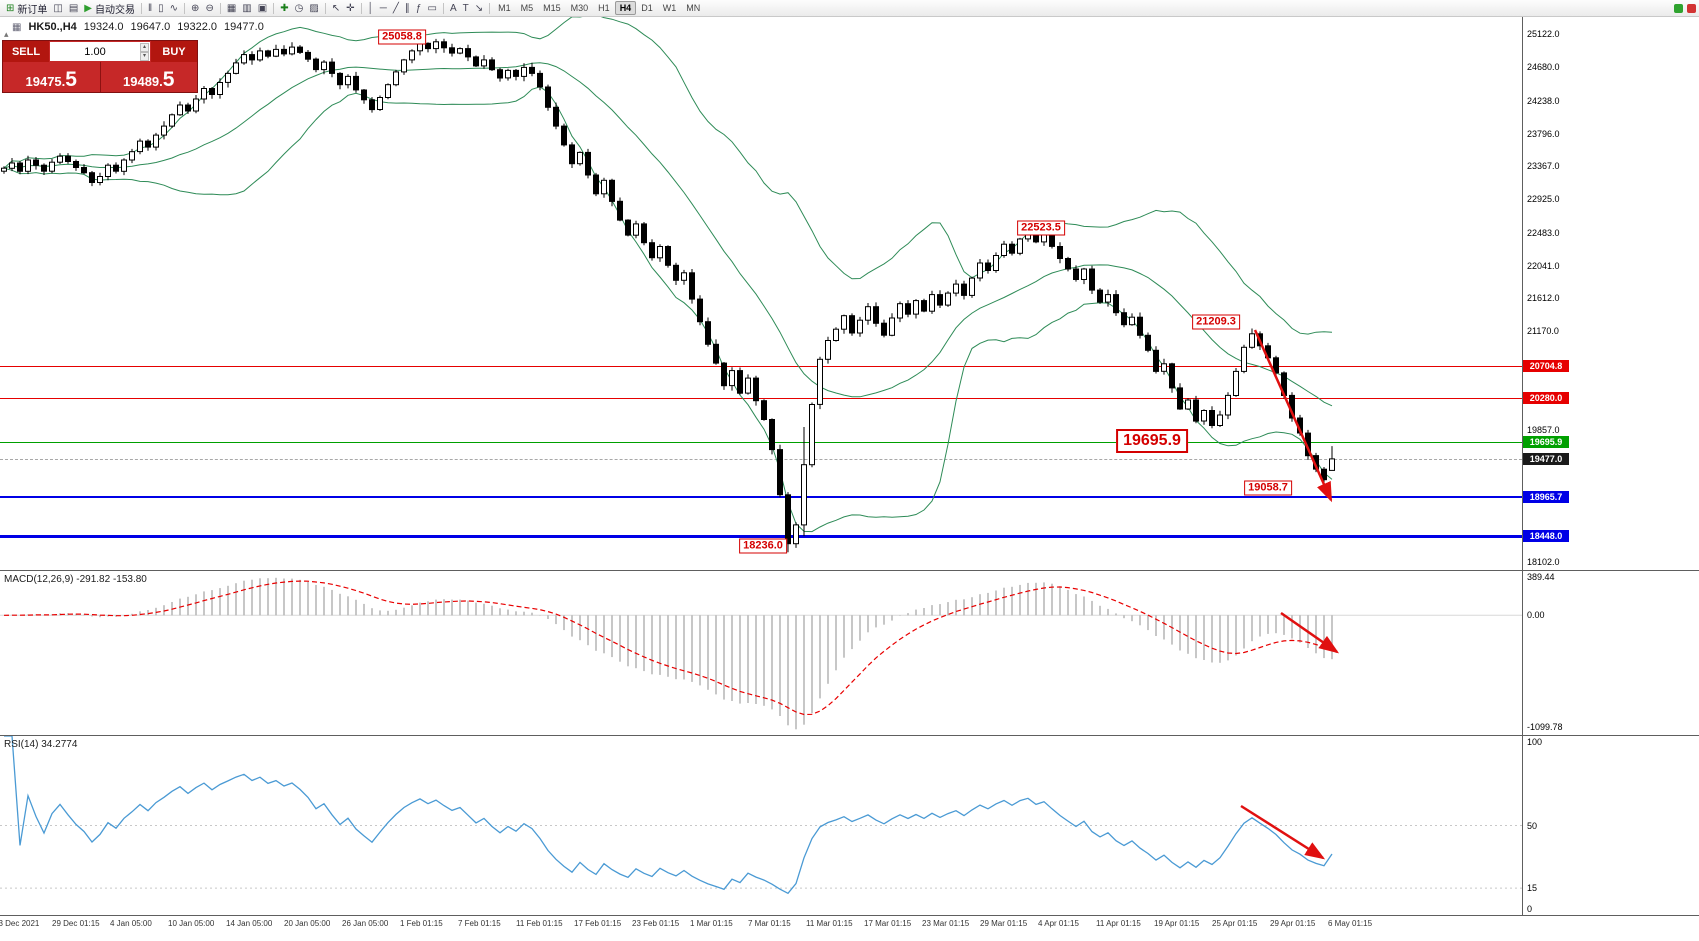 This screenshot has width=1699, height=941. What do you see at coordinates (26, 51) in the screenshot?
I see `sell-button: SELL` at bounding box center [26, 51].